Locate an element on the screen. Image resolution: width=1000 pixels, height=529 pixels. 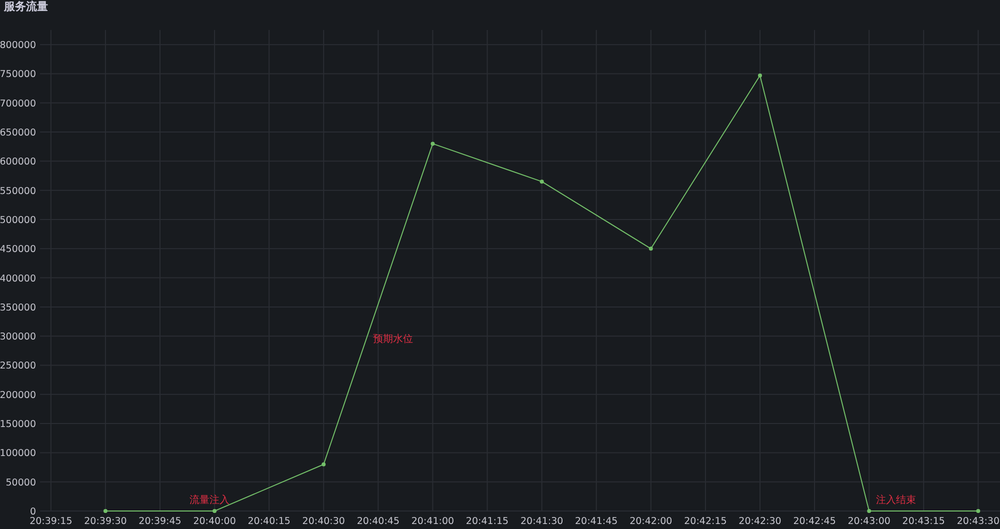
x-tick-label: 20:42:30 is located at coordinates (760, 521).